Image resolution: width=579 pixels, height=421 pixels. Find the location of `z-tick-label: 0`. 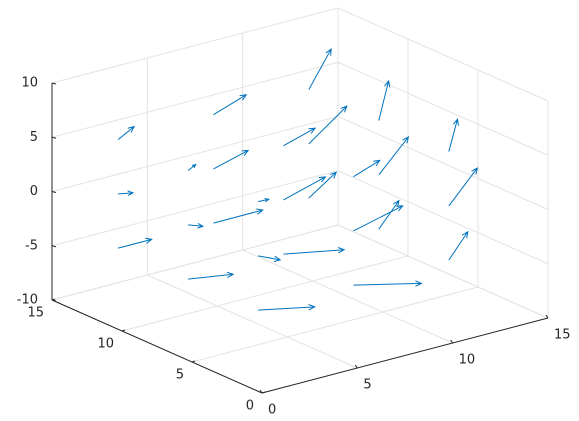

z-tick-label: 0 is located at coordinates (34, 191).